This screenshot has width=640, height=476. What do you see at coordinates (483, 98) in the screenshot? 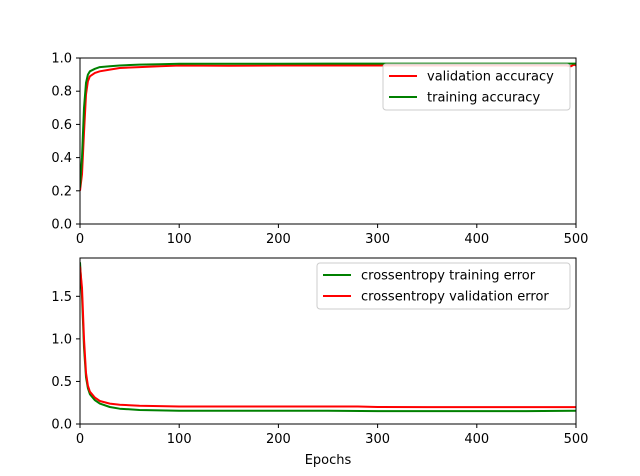
I see `legend-label: training accuracy` at bounding box center [483, 98].